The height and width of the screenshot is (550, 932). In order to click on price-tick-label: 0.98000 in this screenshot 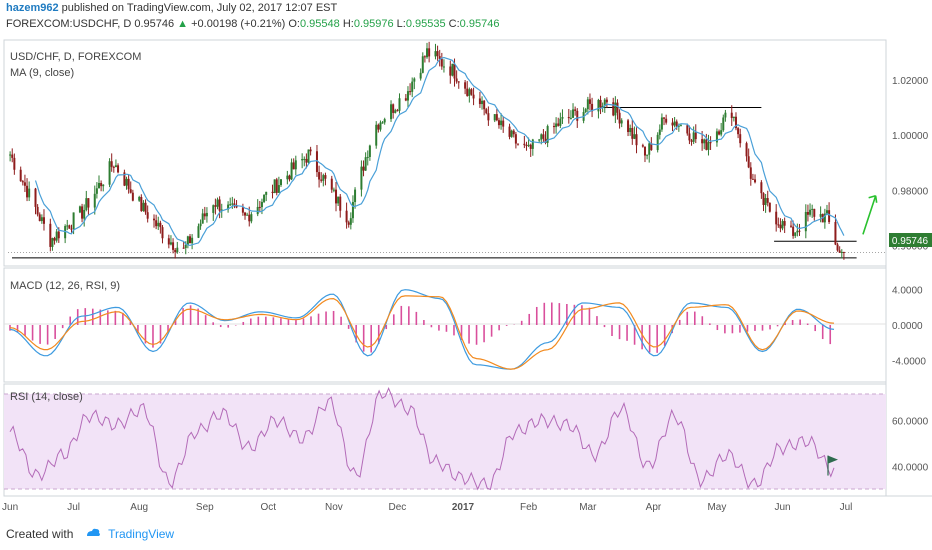, I will do `click(910, 191)`.